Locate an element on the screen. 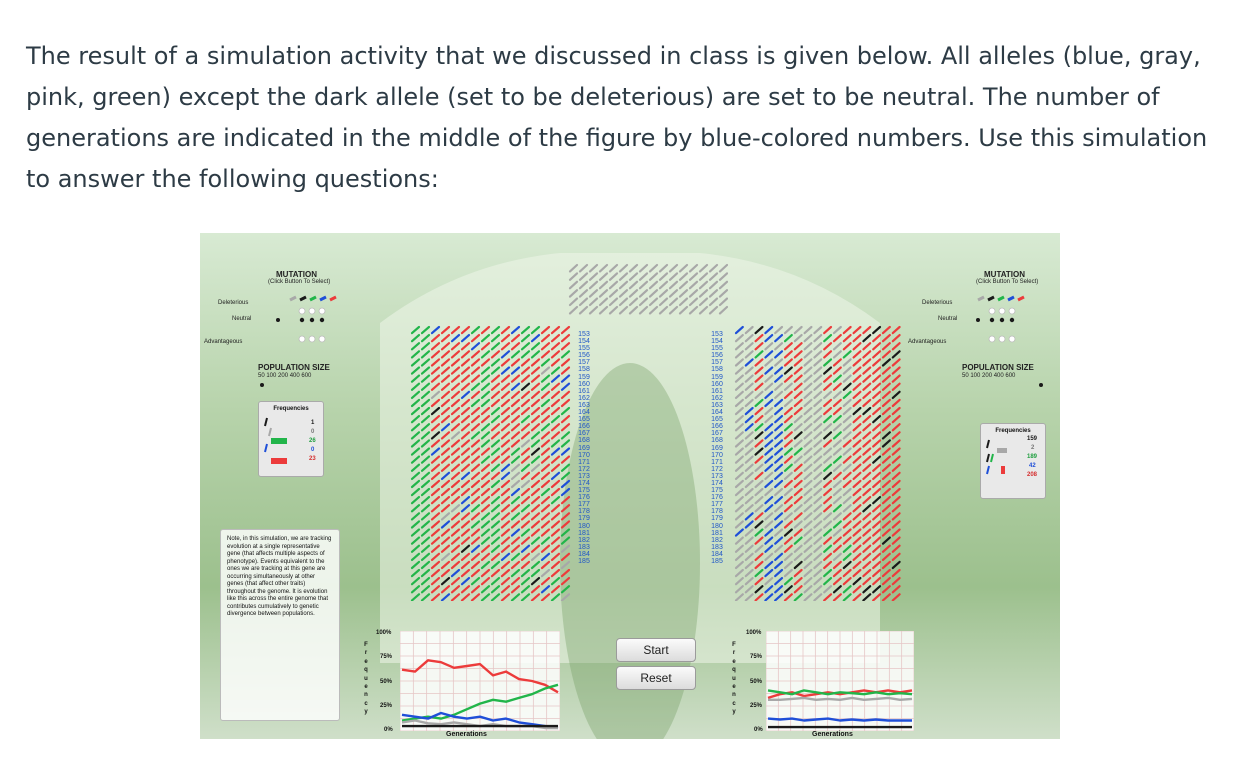 This screenshot has width=1241, height=760. mutation-option-circles-right is located at coordinates (1002, 325).